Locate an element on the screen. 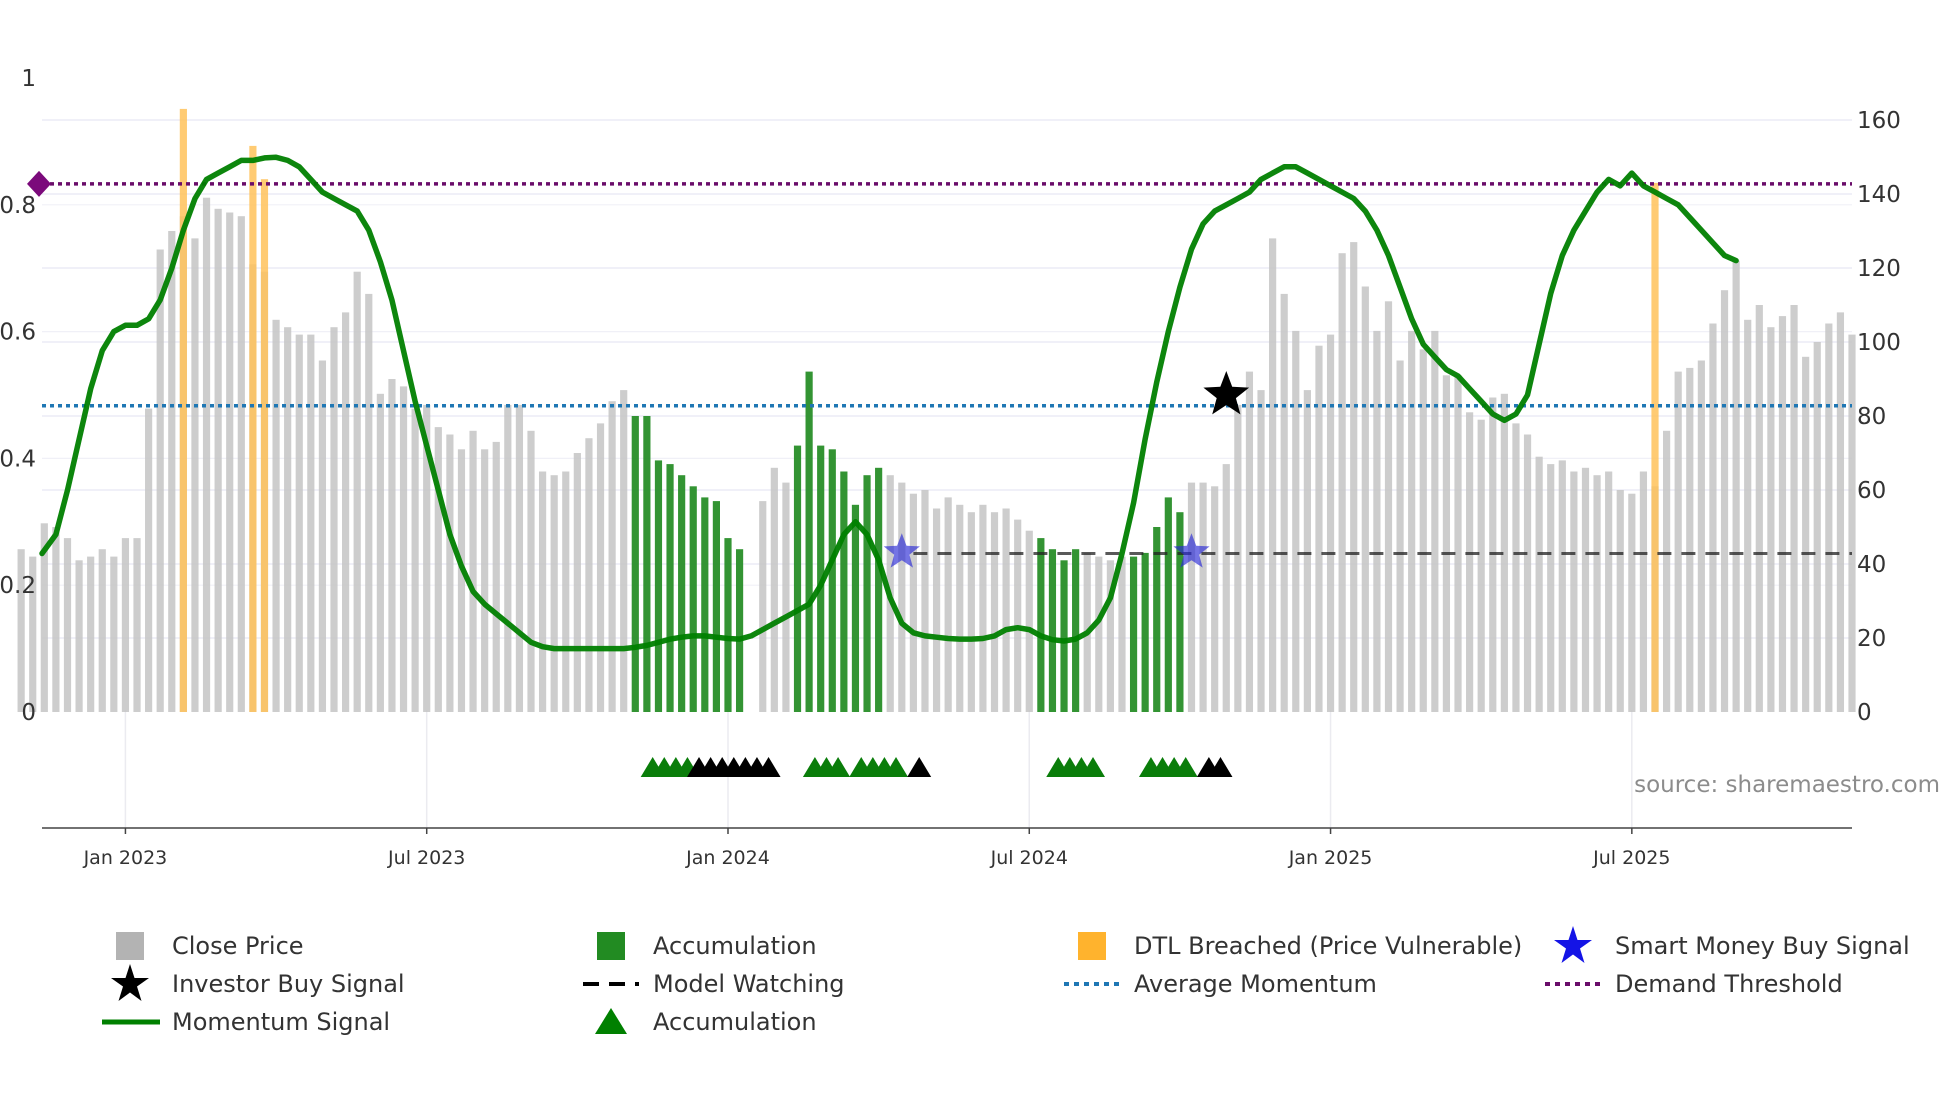 The image size is (1960, 1102). left-tick-label: 0.6 is located at coordinates (18, 333).